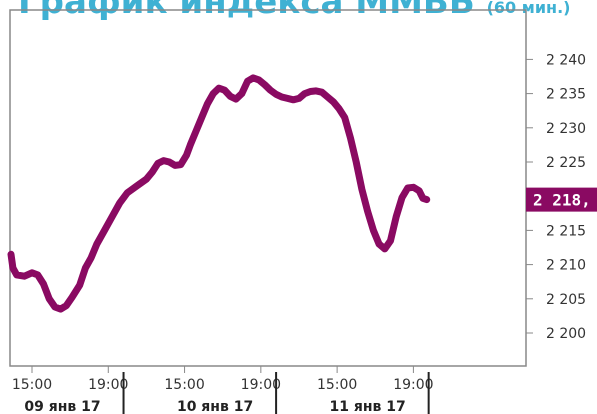 Image resolution: width=597 pixels, height=414 pixels. What do you see at coordinates (566, 129) in the screenshot?
I see `y-tick-label: 2 230` at bounding box center [566, 129].